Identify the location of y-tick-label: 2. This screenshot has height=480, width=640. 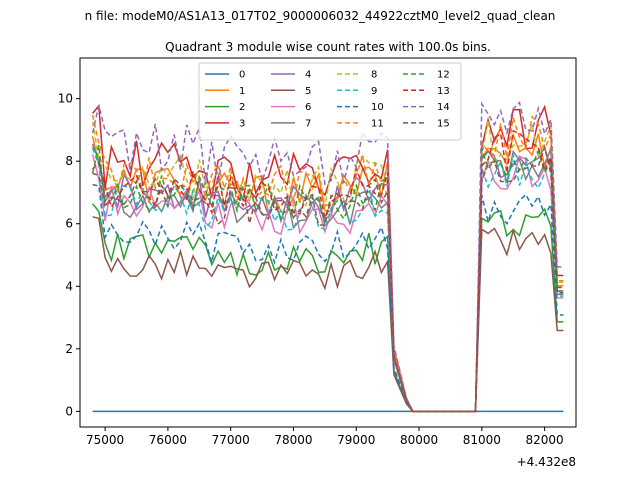
(69, 349).